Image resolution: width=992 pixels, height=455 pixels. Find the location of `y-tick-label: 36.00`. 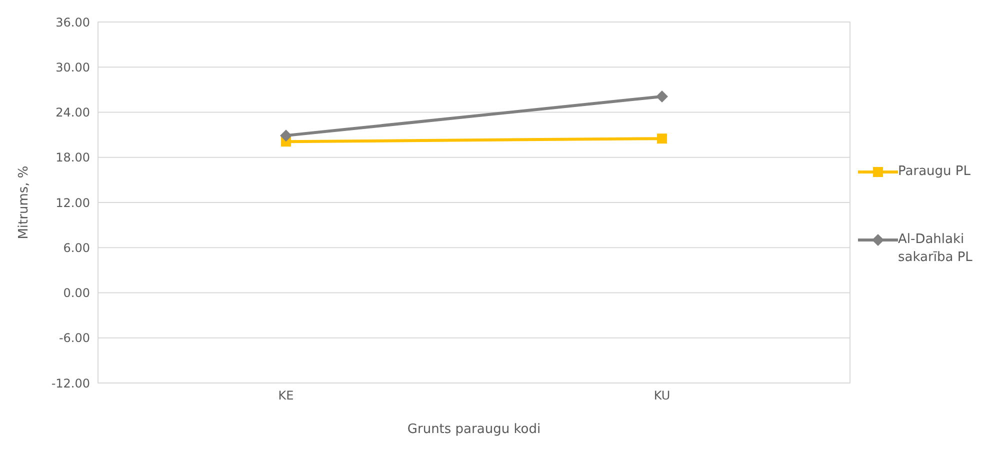

y-tick-label: 36.00 is located at coordinates (73, 22).